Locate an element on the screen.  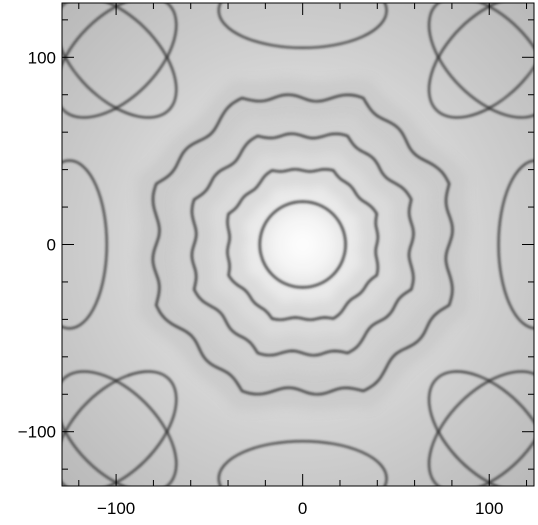
x-tick-label: 0 is located at coordinates (302, 508).